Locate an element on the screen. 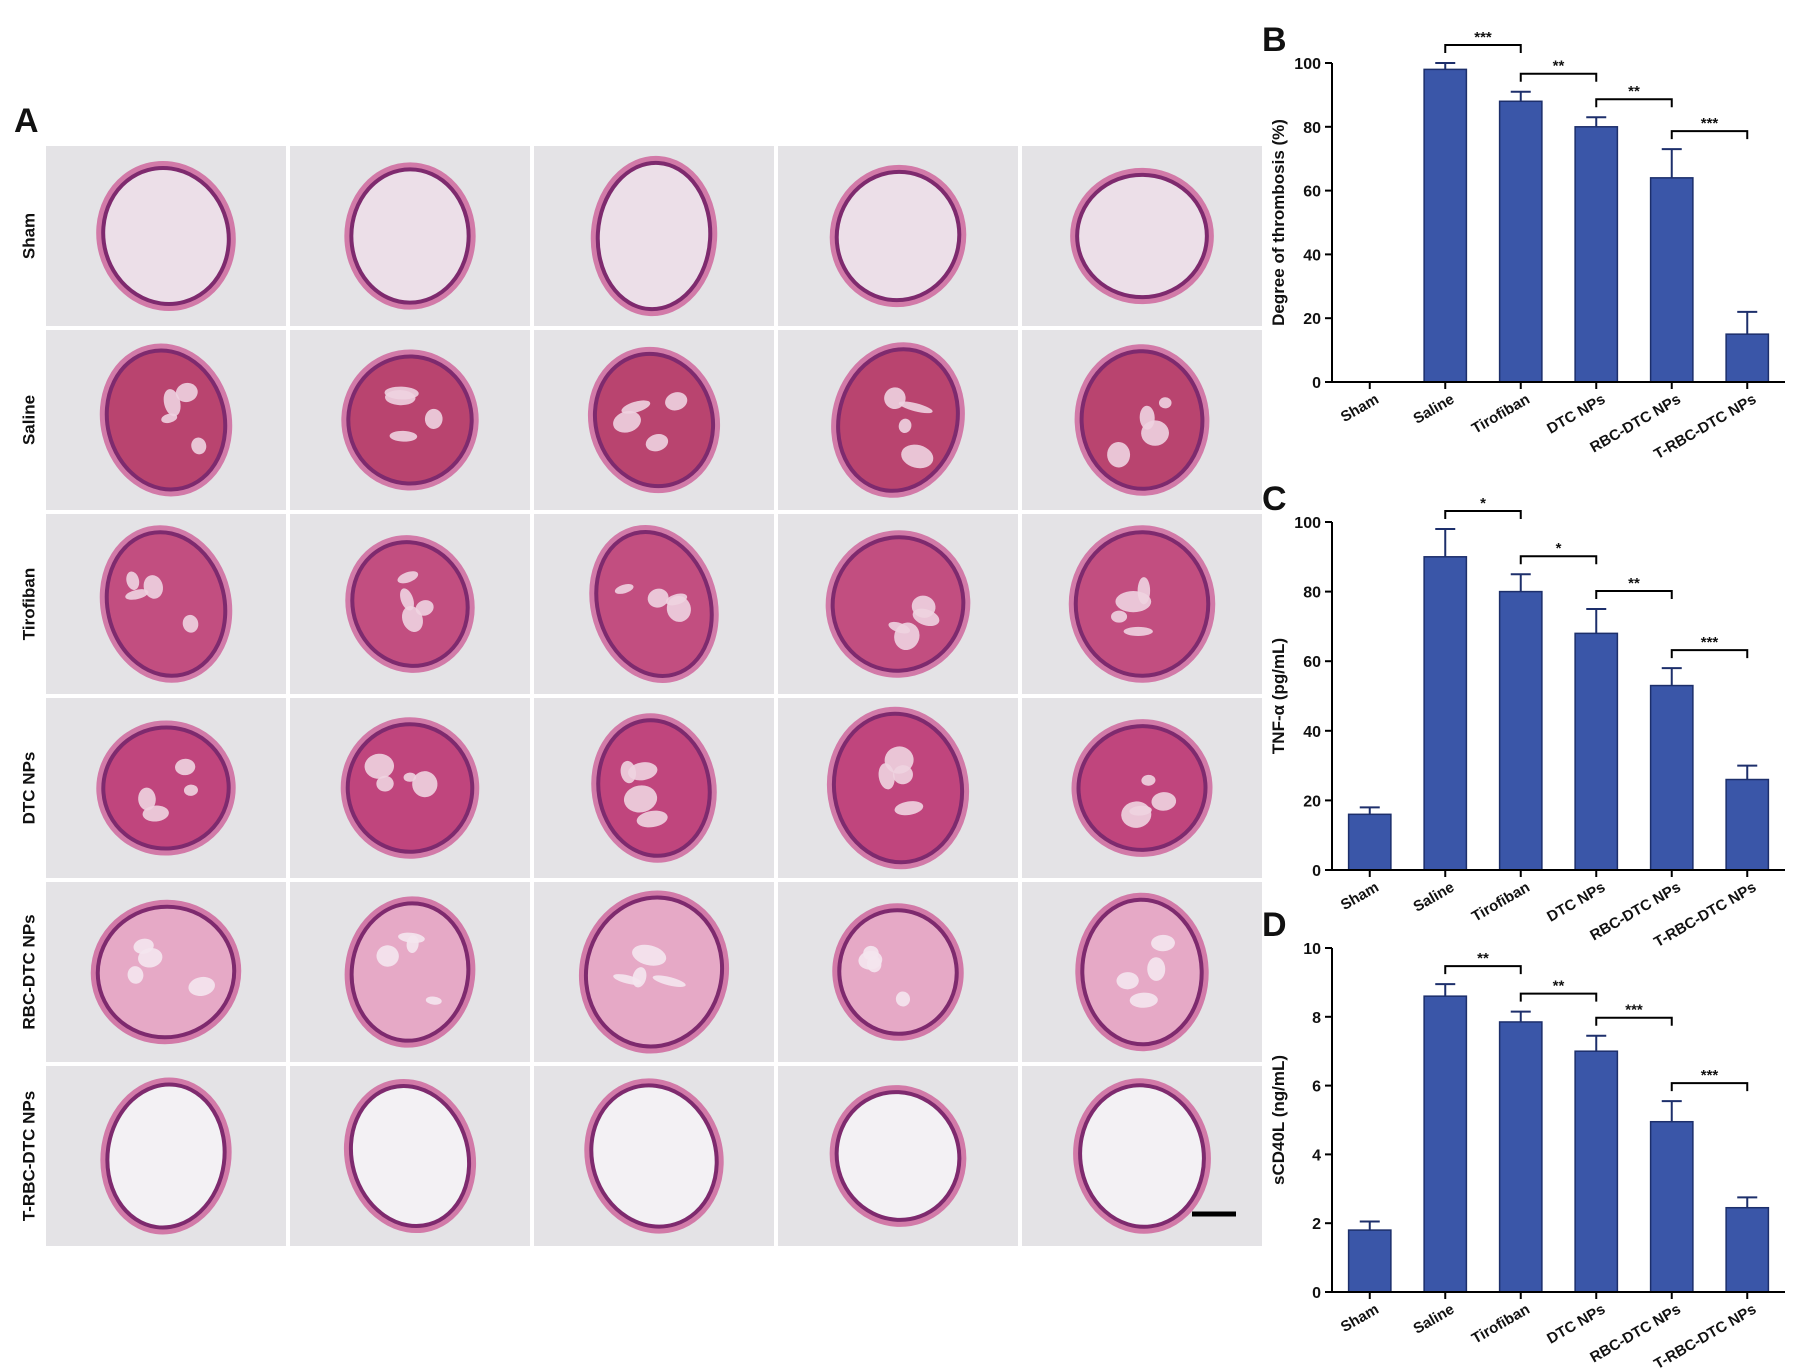  y-tick-label: 40 is located at coordinates (1312, 732).